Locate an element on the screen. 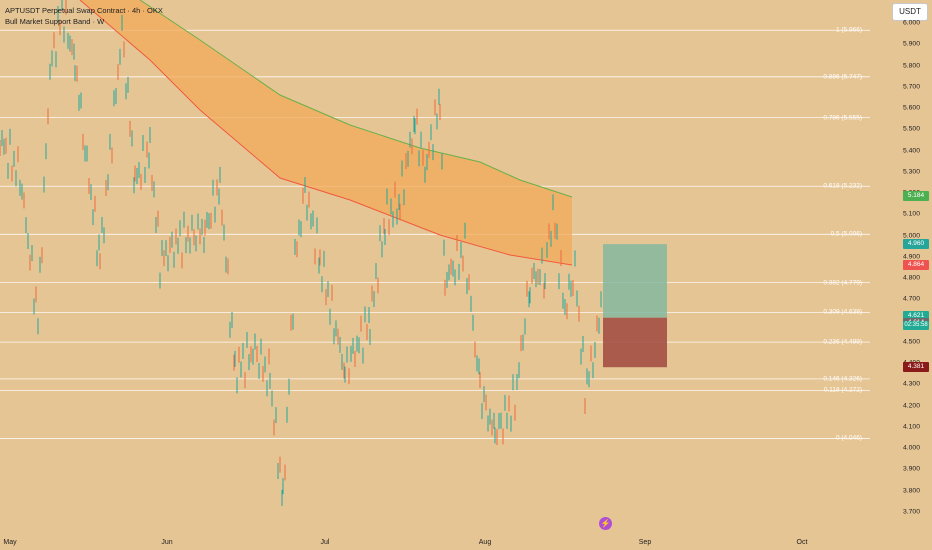 The width and height of the screenshot is (932, 550). price-axis-label: 5.300 is located at coordinates (911, 172).